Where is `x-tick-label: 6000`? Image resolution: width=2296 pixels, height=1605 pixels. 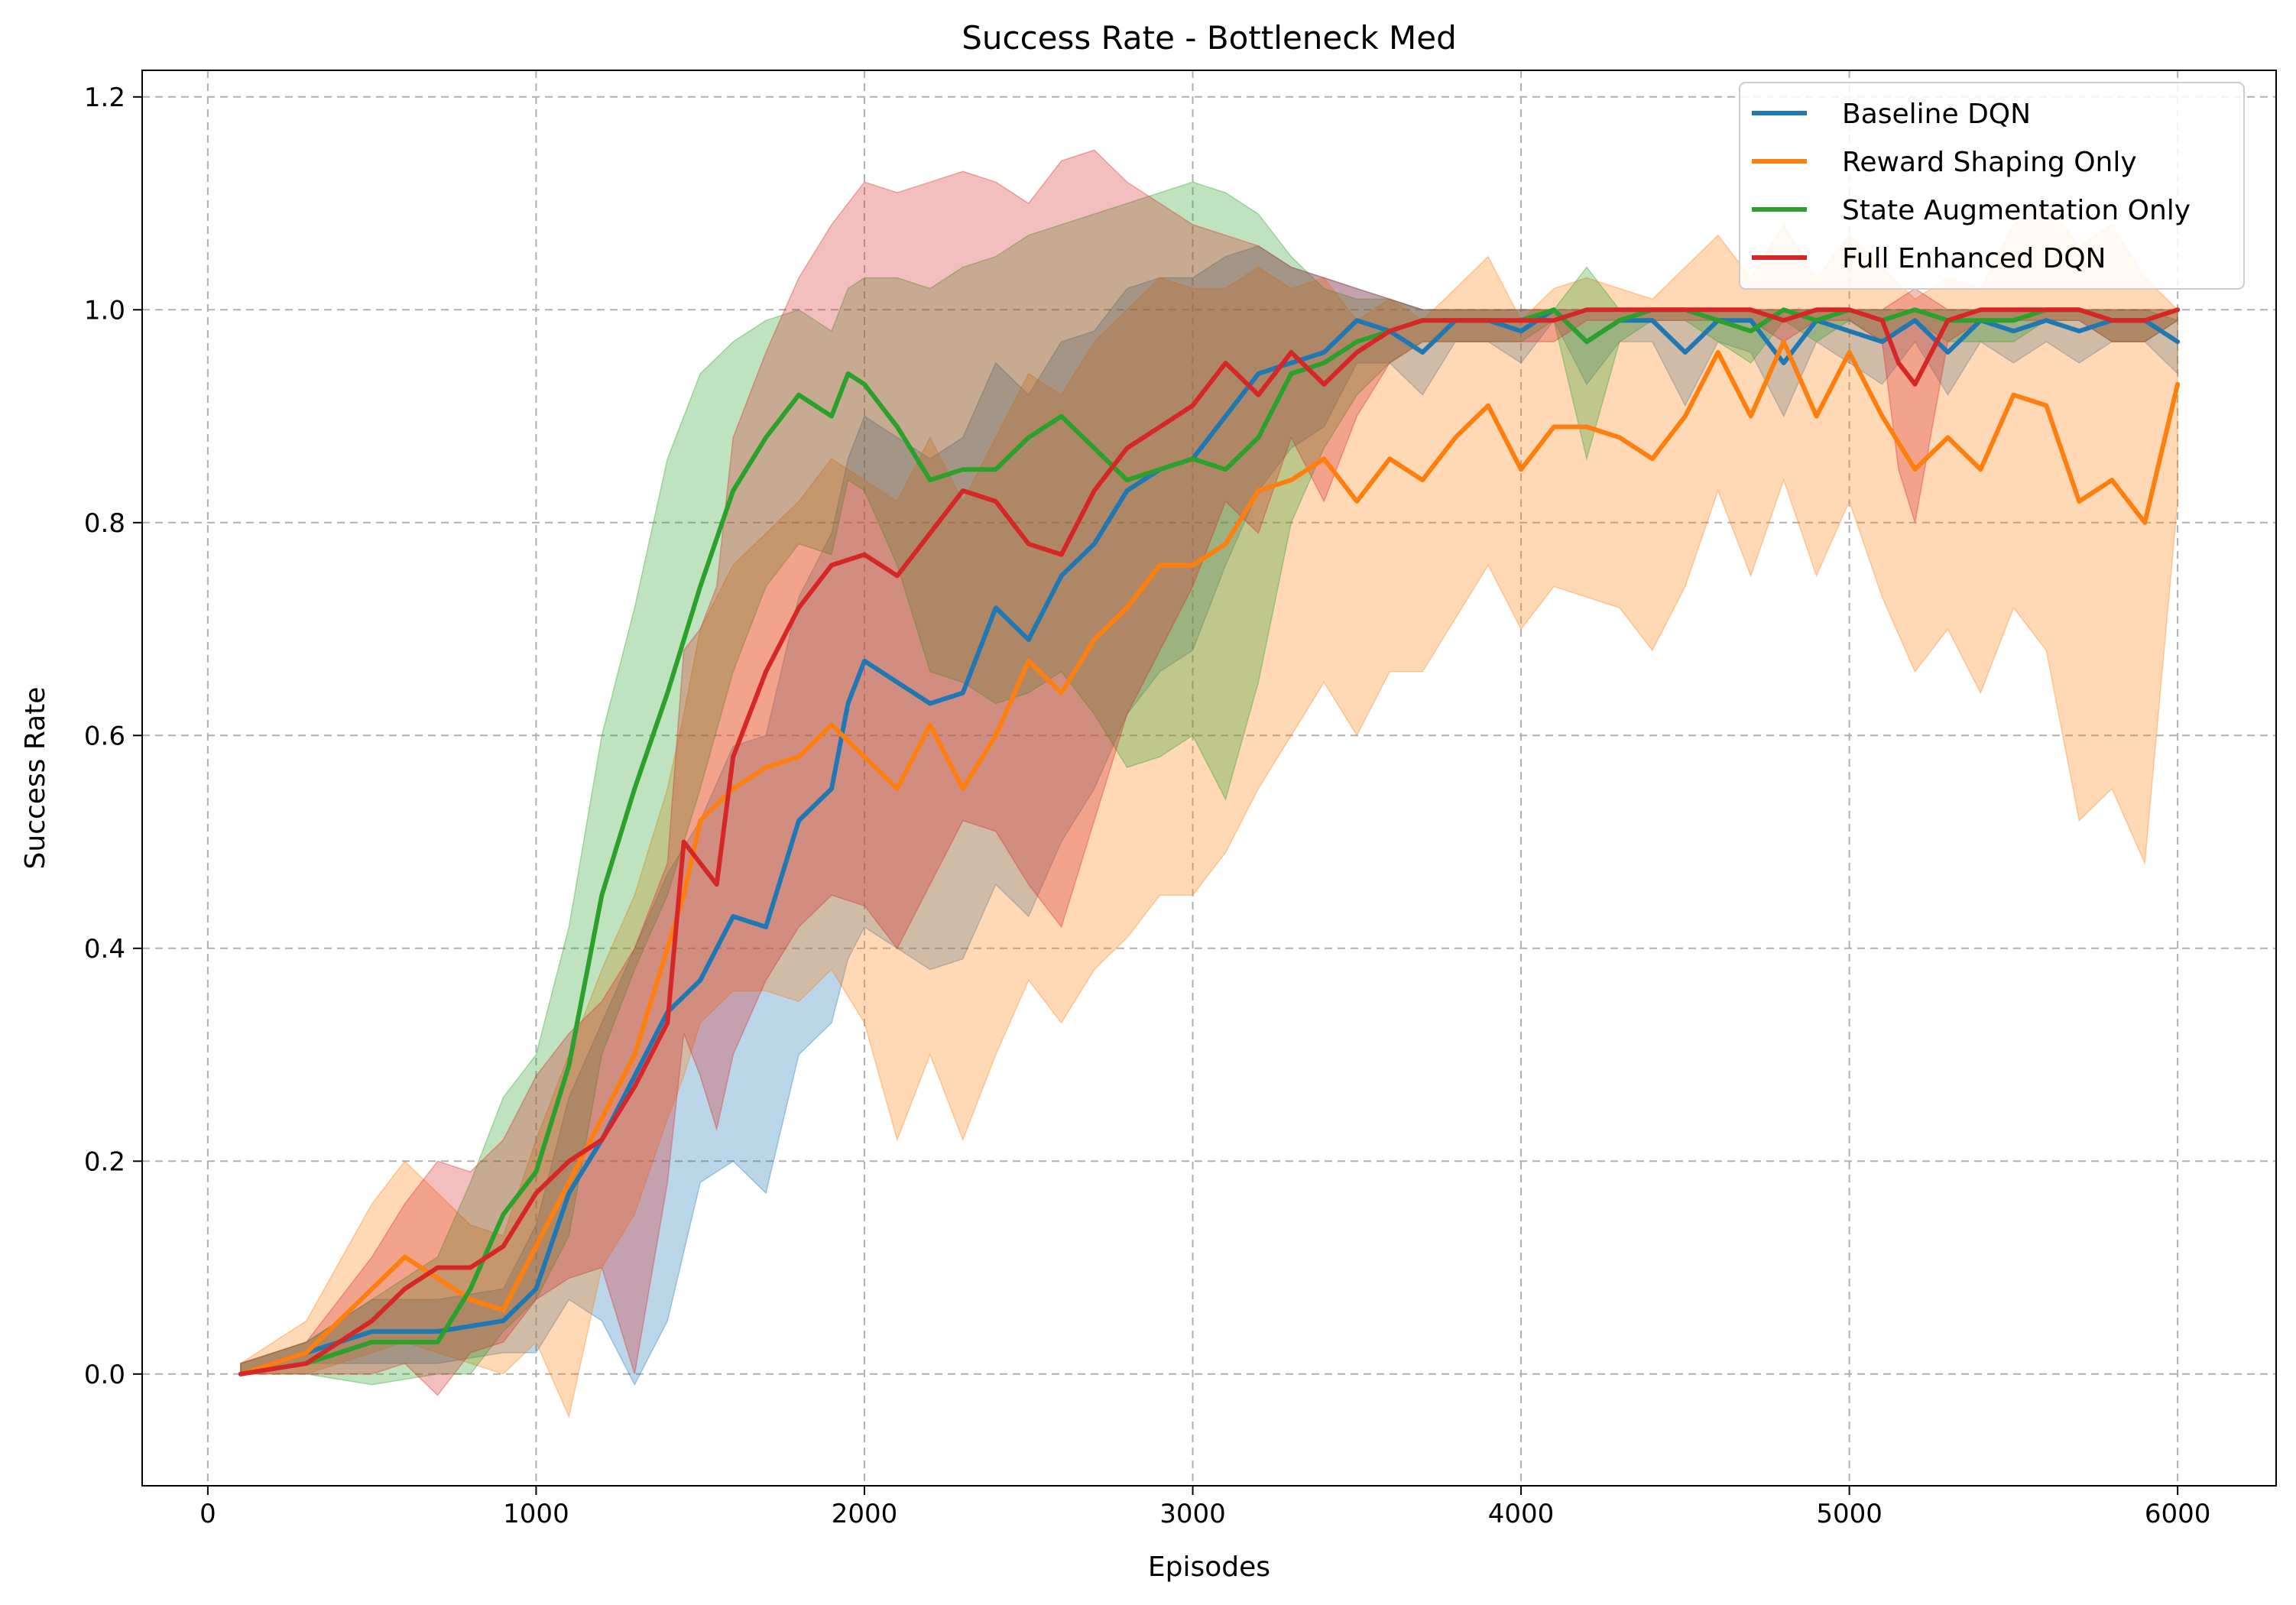
x-tick-label: 6000 is located at coordinates (2178, 1514).